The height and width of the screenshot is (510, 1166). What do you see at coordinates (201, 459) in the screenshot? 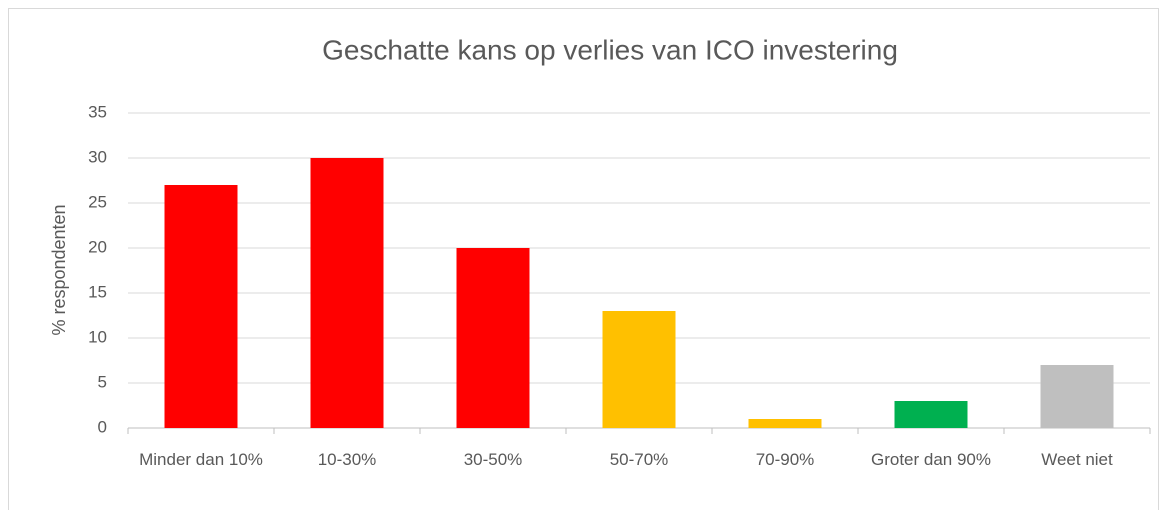
I see `x-tick-label: Minder dan 10%` at bounding box center [201, 459].